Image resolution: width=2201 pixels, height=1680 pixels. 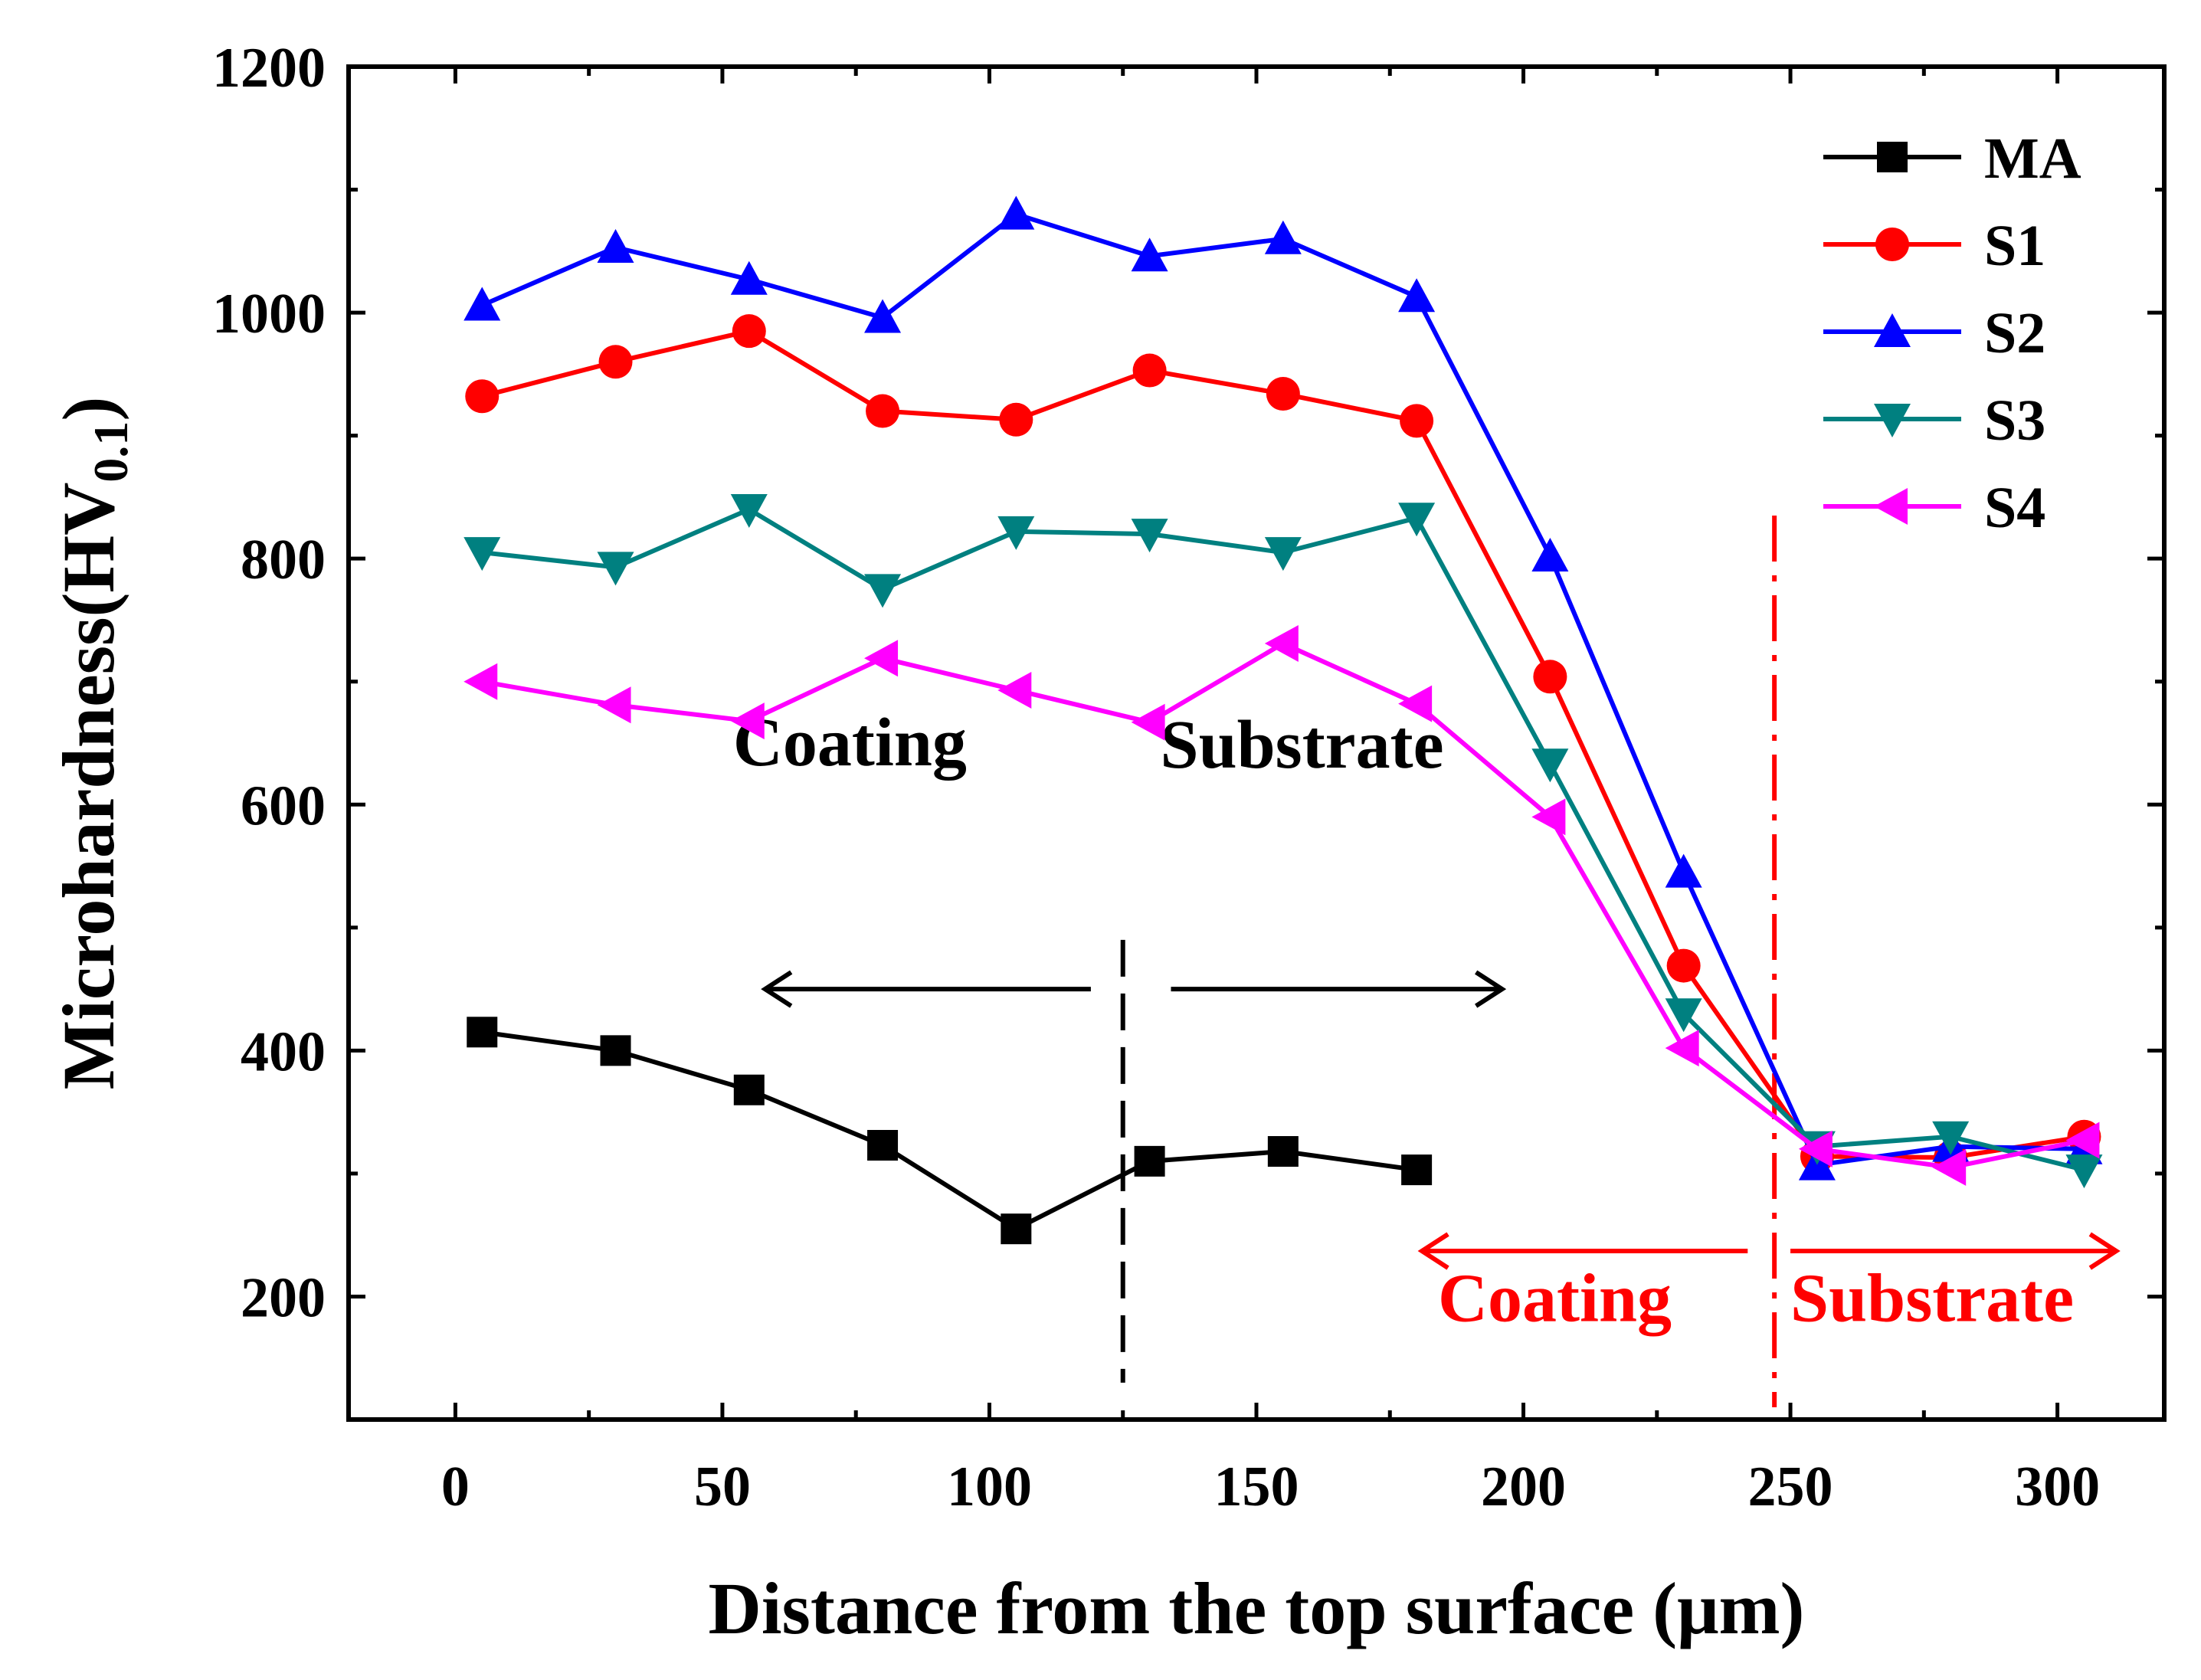 I want to click on x-axis-title: Distance from the top surface (μm), so click(x=1257, y=1608).